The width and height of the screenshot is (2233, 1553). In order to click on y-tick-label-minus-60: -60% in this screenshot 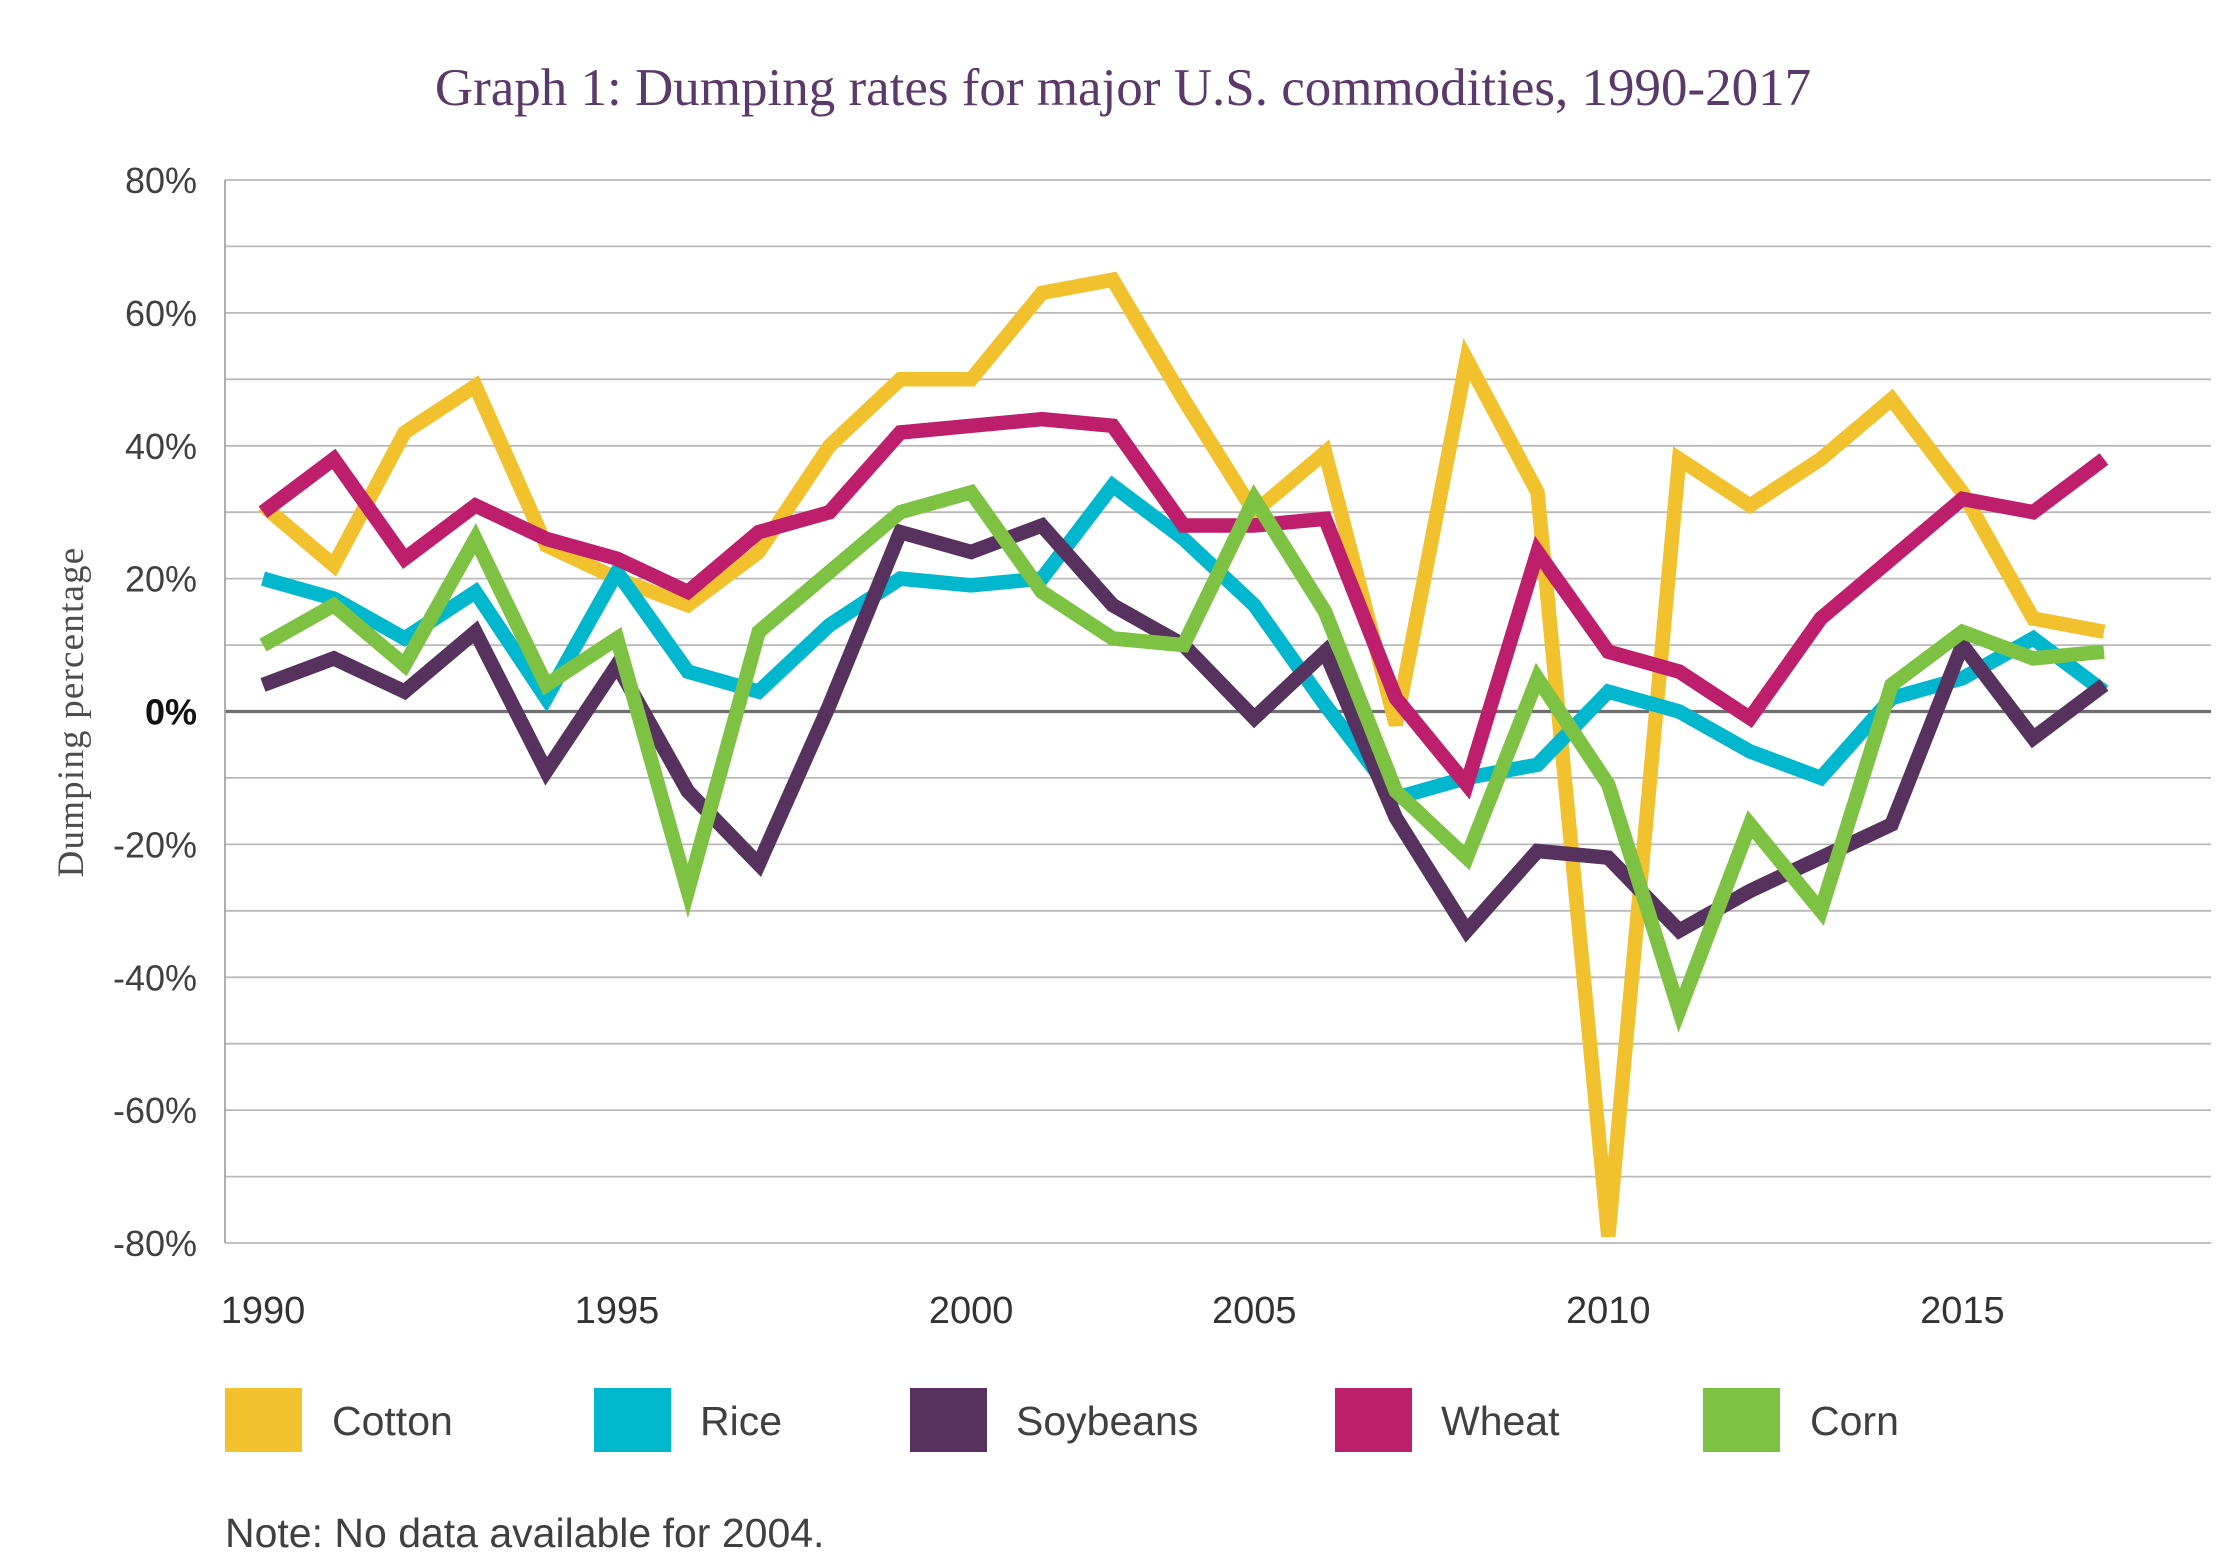, I will do `click(155, 1110)`.